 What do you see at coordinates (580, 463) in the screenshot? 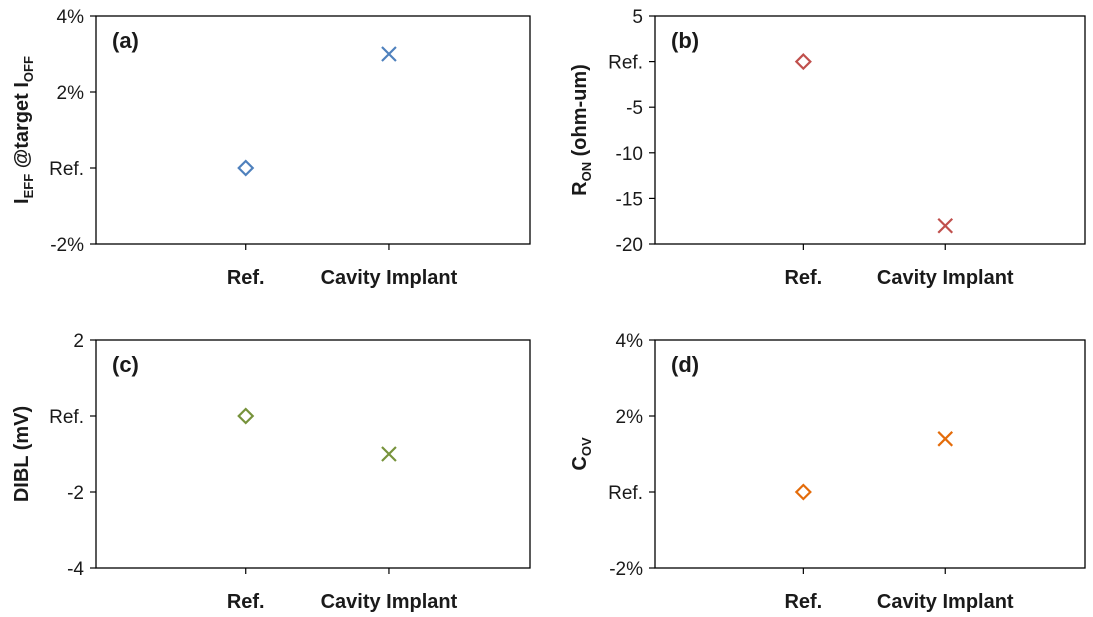
I see `y-axis-label-part: C` at bounding box center [580, 463].